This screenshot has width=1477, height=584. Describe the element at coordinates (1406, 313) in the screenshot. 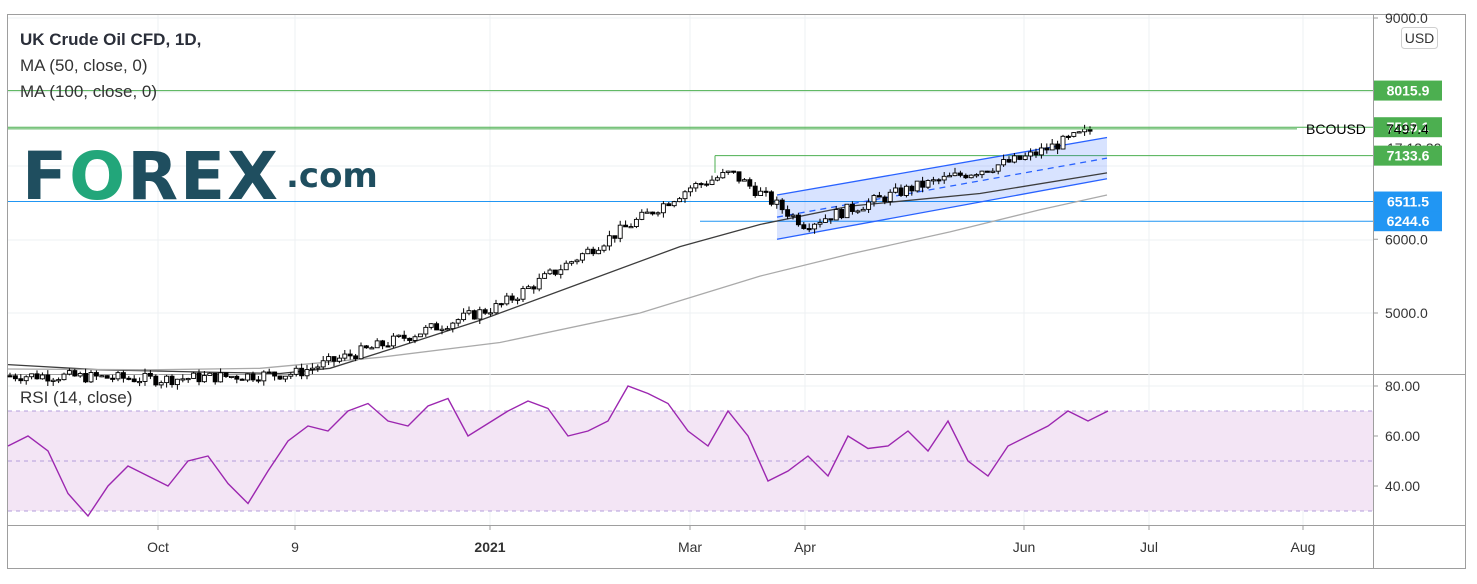

I see `price-tick-label: 5000.0` at that location.